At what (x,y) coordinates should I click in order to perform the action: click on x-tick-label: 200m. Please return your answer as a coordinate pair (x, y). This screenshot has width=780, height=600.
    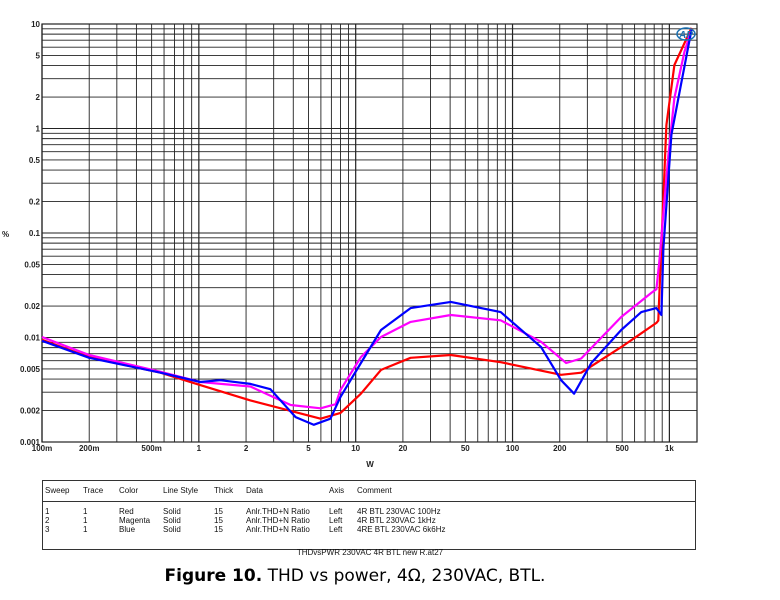
    Looking at the image, I should click on (89, 448).